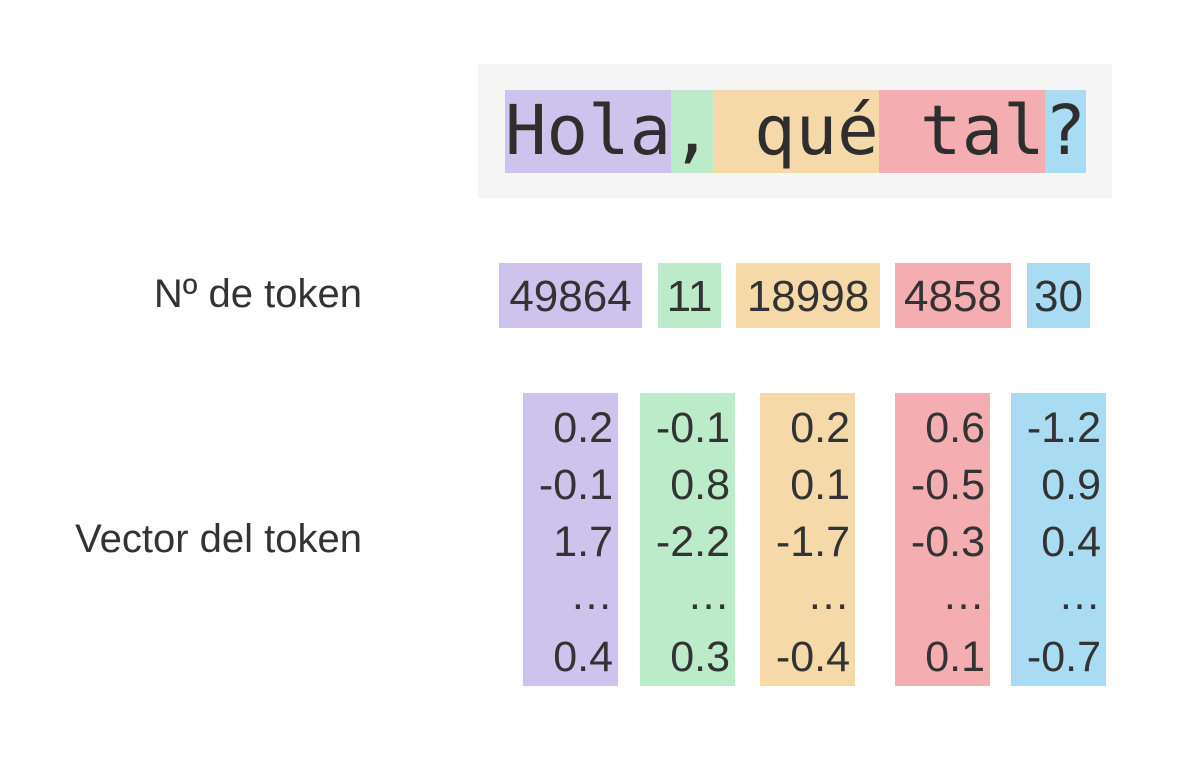 The height and width of the screenshot is (772, 1204). Describe the element at coordinates (953, 295) in the screenshot. I see `token-id: 4858` at that location.